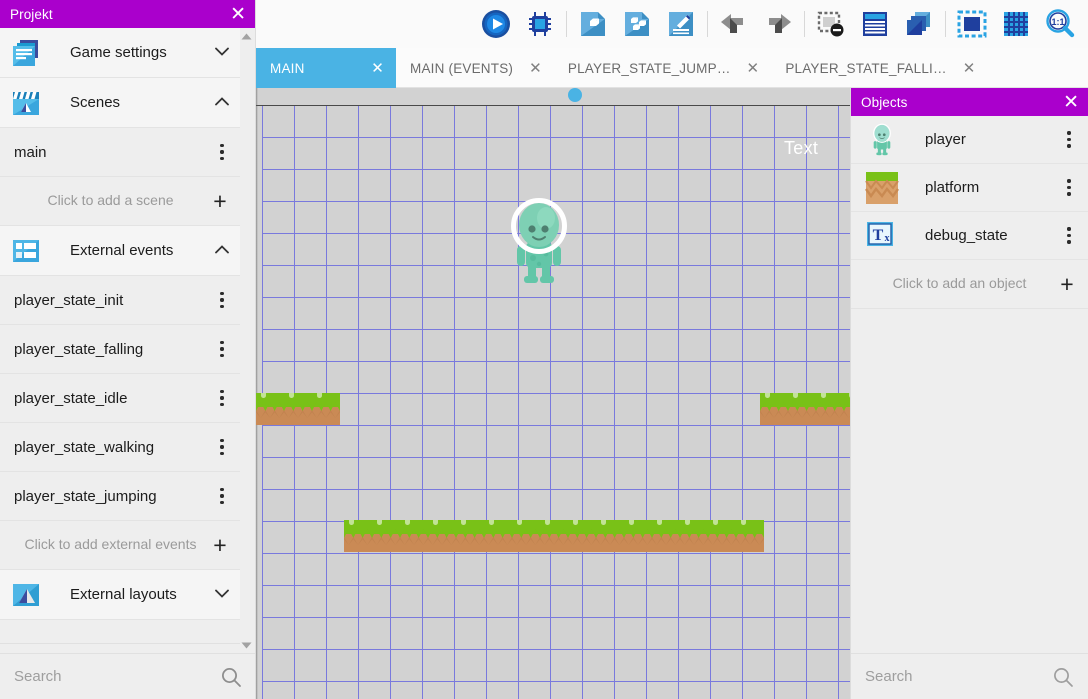  I want to click on sidebar-group-label: External events, so click(122, 250).